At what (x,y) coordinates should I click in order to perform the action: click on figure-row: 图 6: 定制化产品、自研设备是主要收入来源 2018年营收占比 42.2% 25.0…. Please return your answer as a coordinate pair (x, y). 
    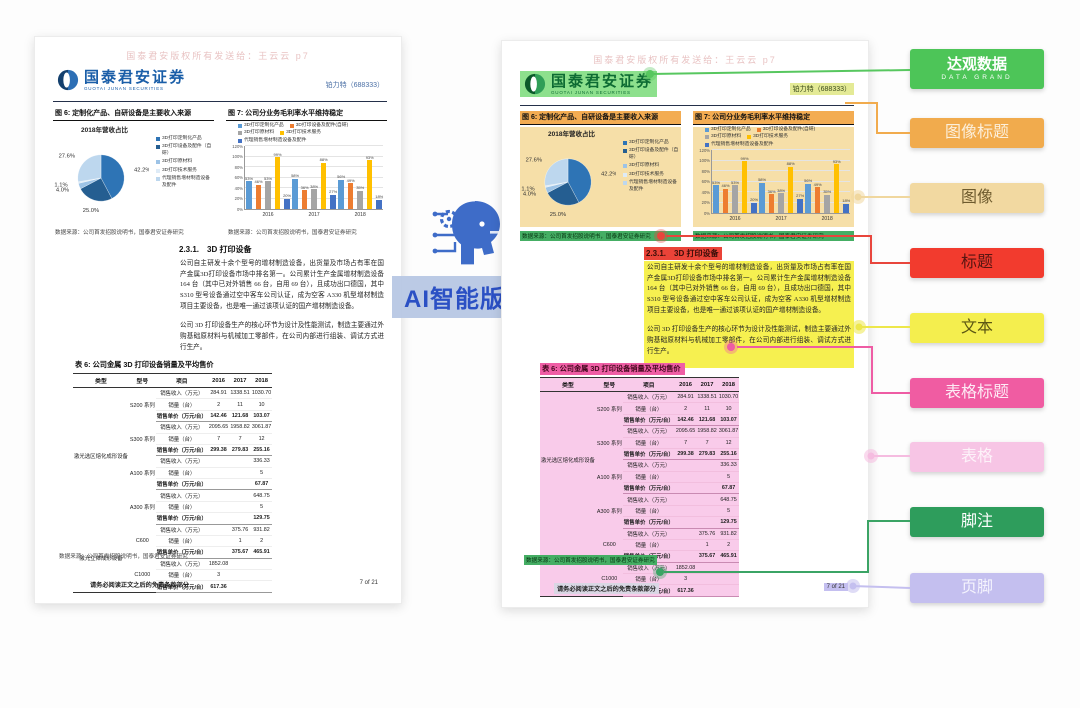
    Looking at the image, I should click on (687, 169).